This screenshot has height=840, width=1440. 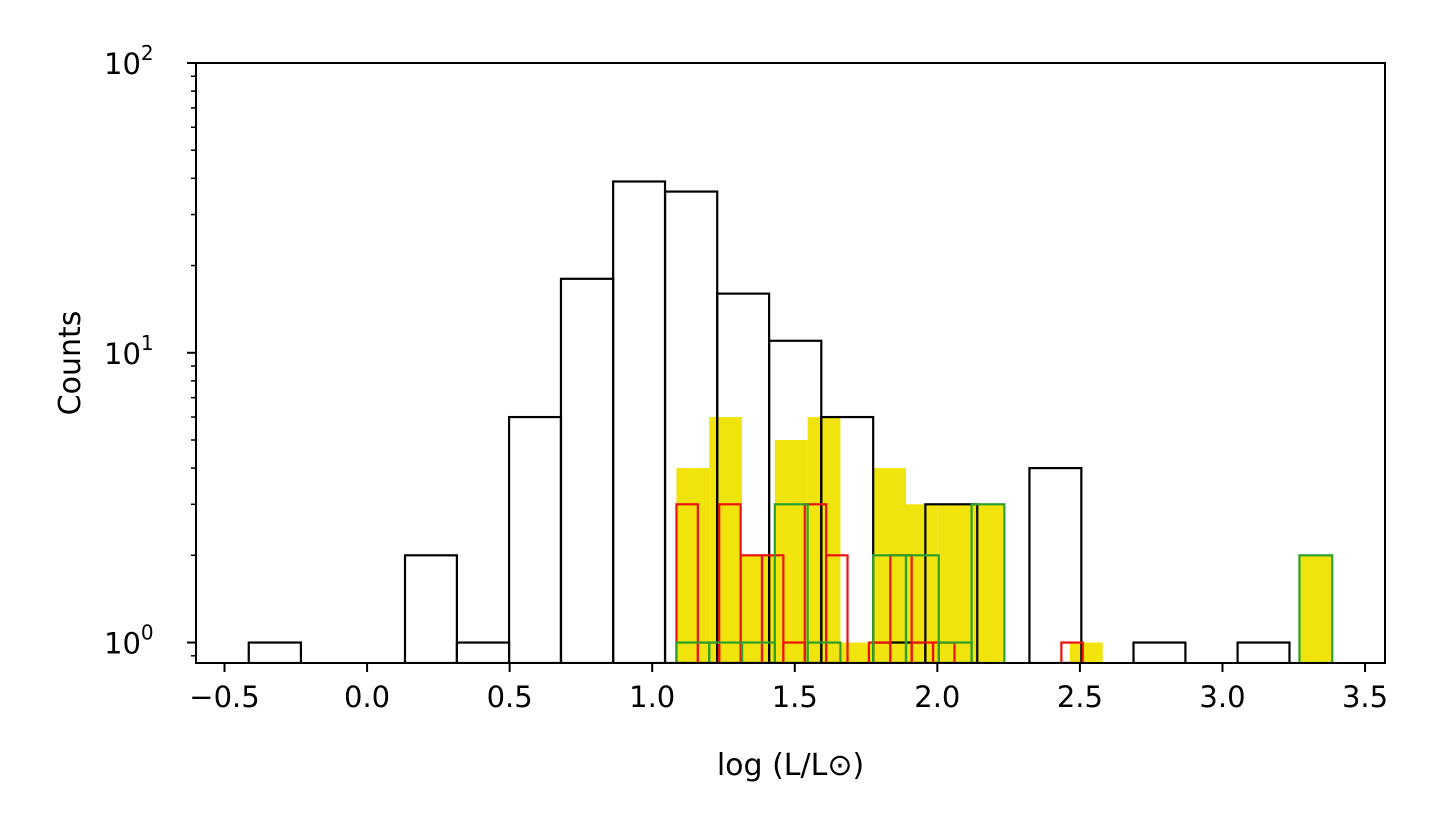 What do you see at coordinates (129, 351) in the screenshot?
I see `y-tick-label: 10¹` at bounding box center [129, 351].